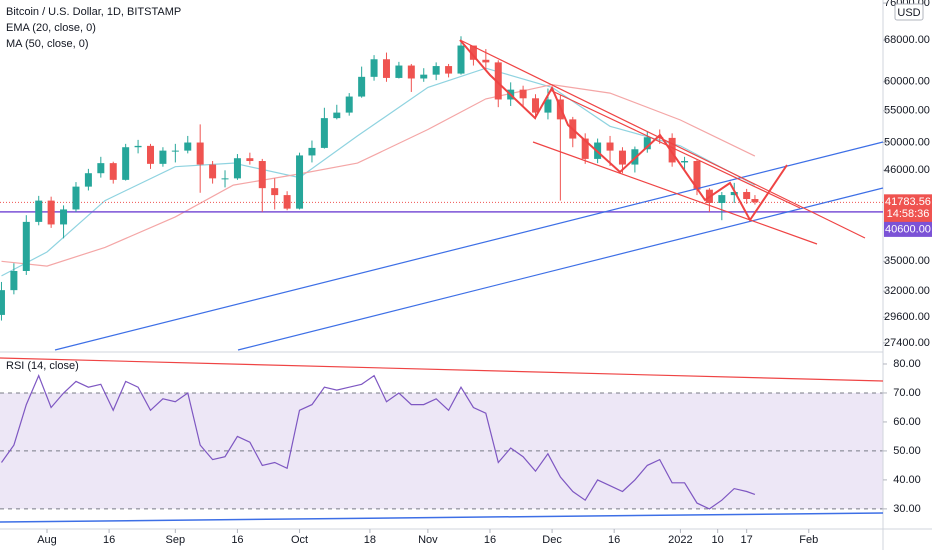  Describe the element at coordinates (176, 540) in the screenshot. I see `x-tick-label: Sep` at that location.